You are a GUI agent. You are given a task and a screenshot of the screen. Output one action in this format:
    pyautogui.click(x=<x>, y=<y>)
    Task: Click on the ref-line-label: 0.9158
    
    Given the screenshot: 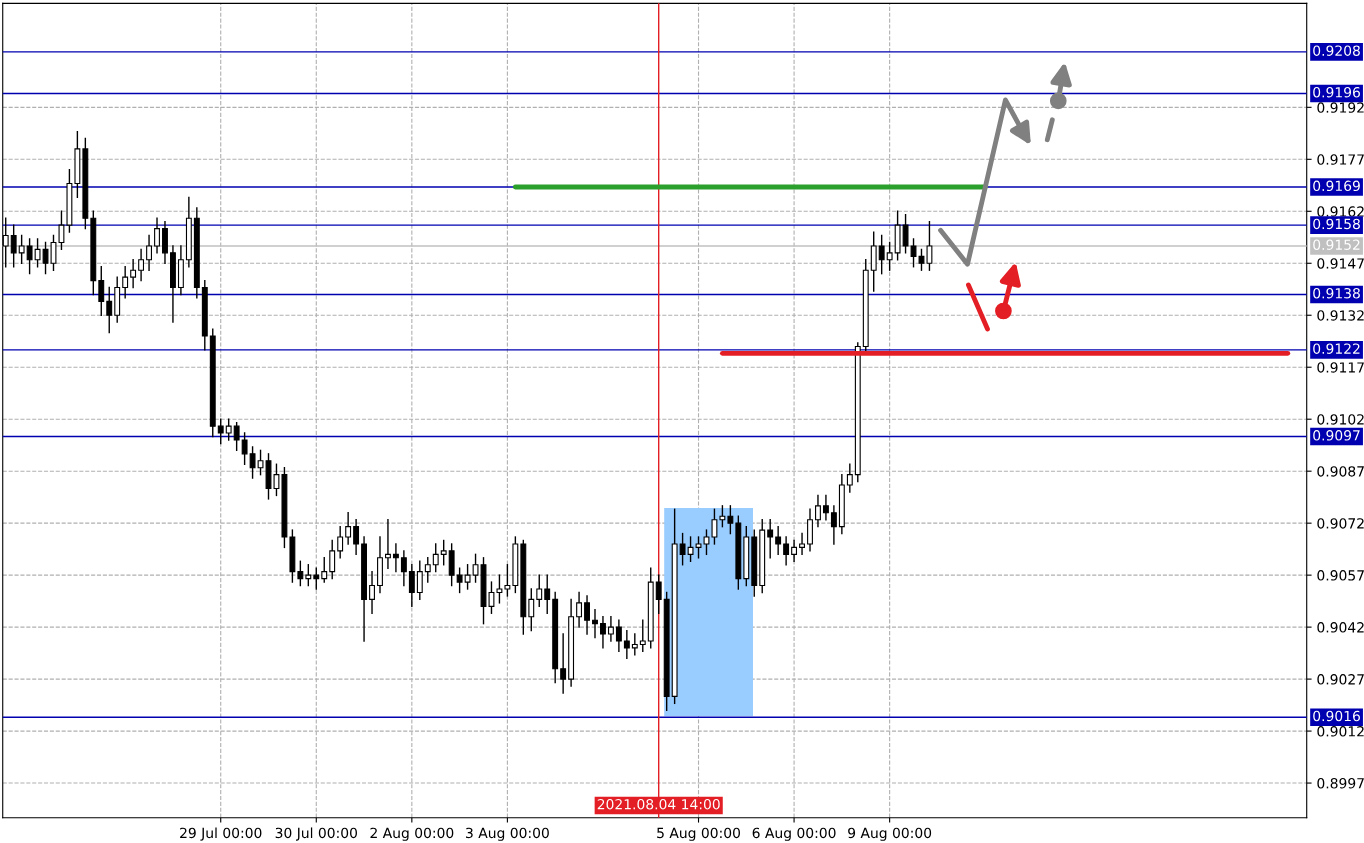 What is the action you would take?
    pyautogui.click(x=1336, y=224)
    